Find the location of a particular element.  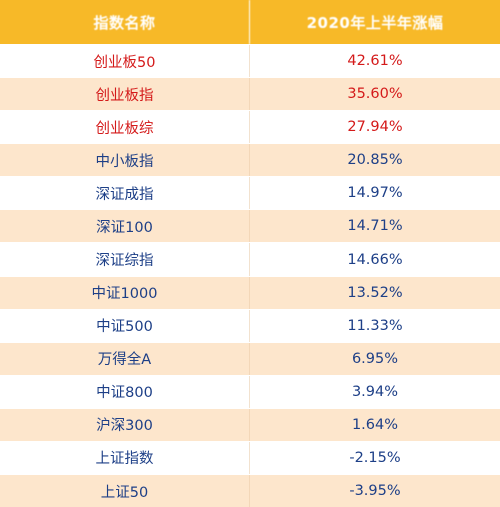

return-value-cell: 1.64% is located at coordinates (375, 424).